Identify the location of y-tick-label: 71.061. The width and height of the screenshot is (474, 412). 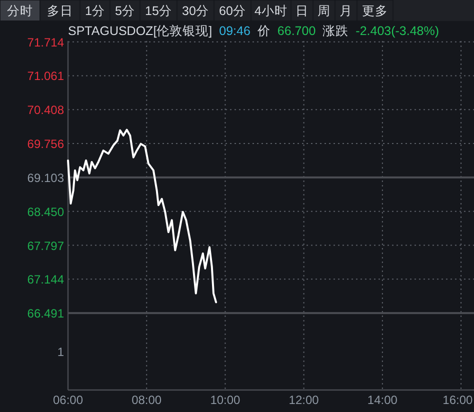
(45, 76).